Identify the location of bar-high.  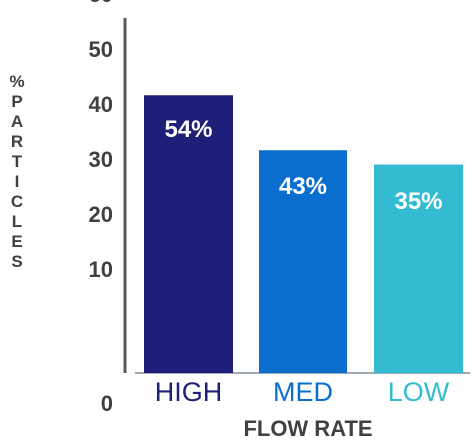
(188, 234).